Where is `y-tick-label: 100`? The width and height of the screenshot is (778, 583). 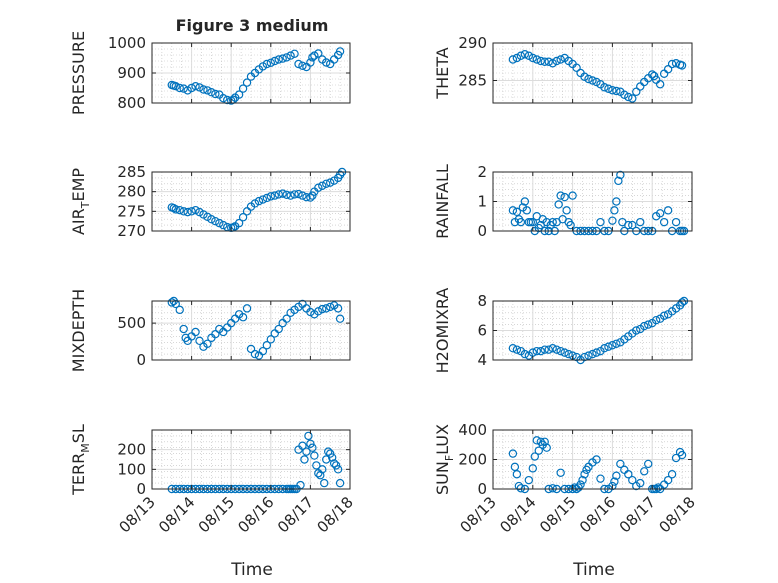
y-tick-label: 100 is located at coordinates (131, 469).